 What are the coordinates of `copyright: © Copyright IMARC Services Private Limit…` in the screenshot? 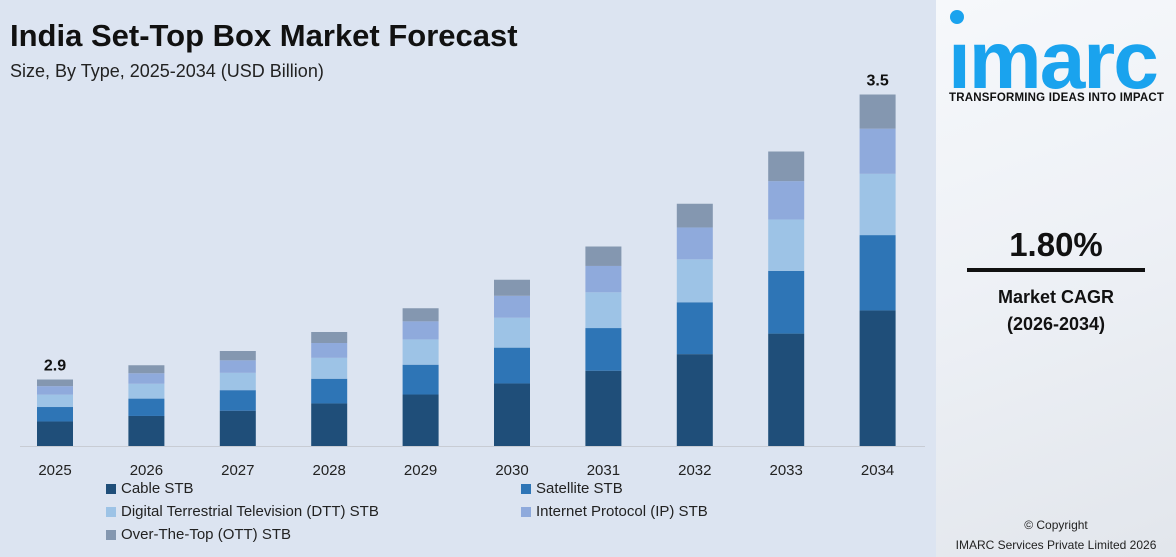 It's located at (1056, 535).